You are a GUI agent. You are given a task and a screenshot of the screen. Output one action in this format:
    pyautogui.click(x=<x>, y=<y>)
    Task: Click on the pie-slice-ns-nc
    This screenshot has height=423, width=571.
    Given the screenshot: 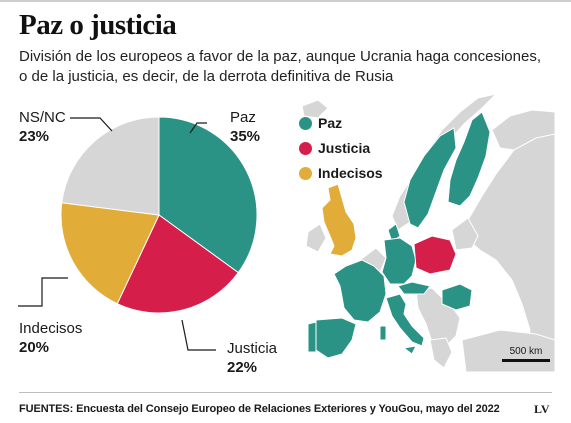 What is the action you would take?
    pyautogui.click(x=110, y=166)
    